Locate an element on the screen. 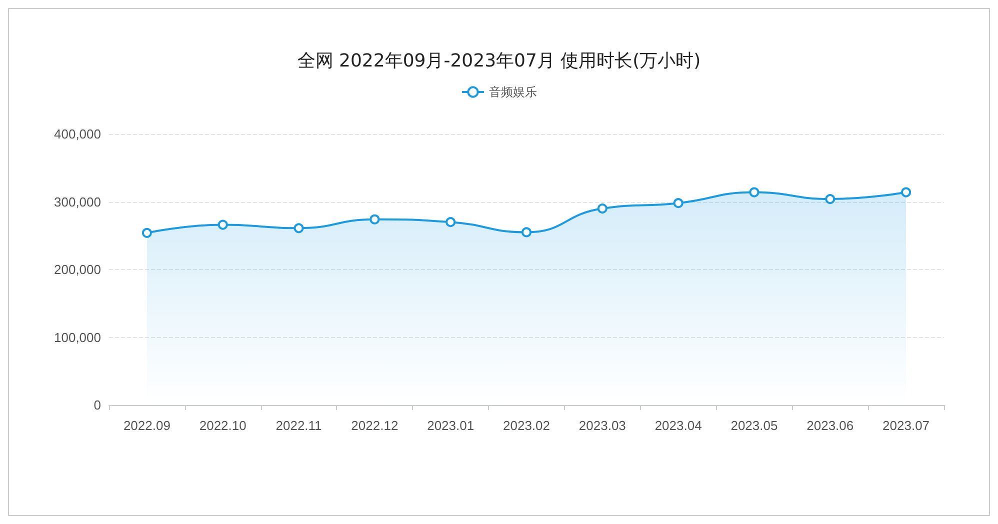 The image size is (998, 524). y-tick-label: 300,000 is located at coordinates (77, 202).